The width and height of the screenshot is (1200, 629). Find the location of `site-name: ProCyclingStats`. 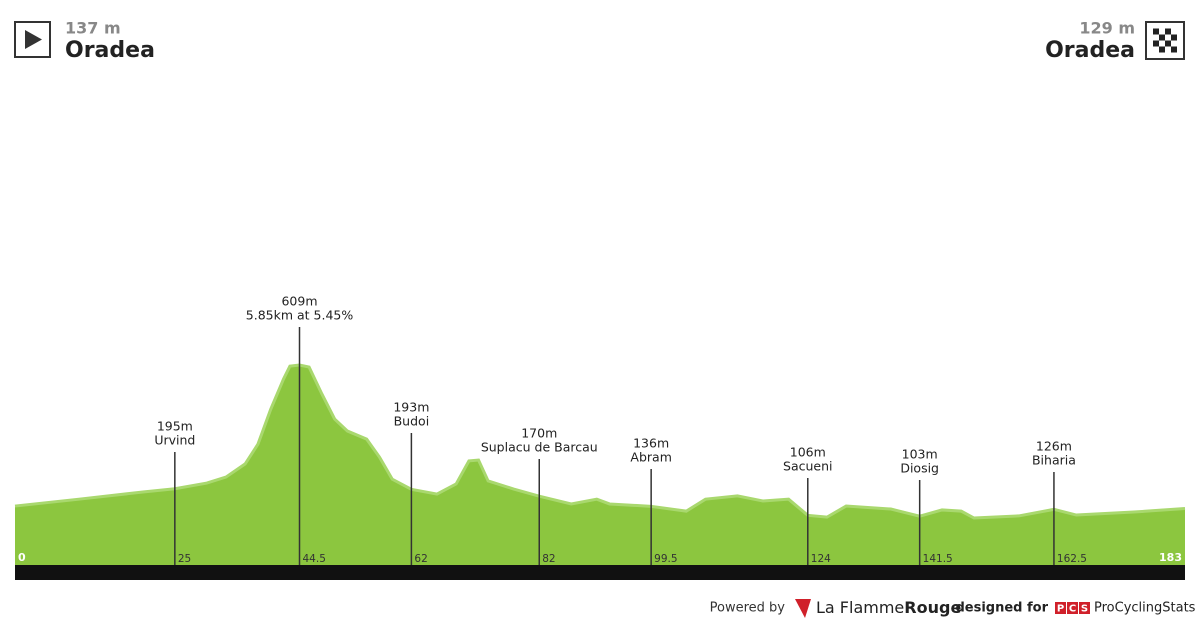

site-name: ProCyclingStats is located at coordinates (1145, 608).